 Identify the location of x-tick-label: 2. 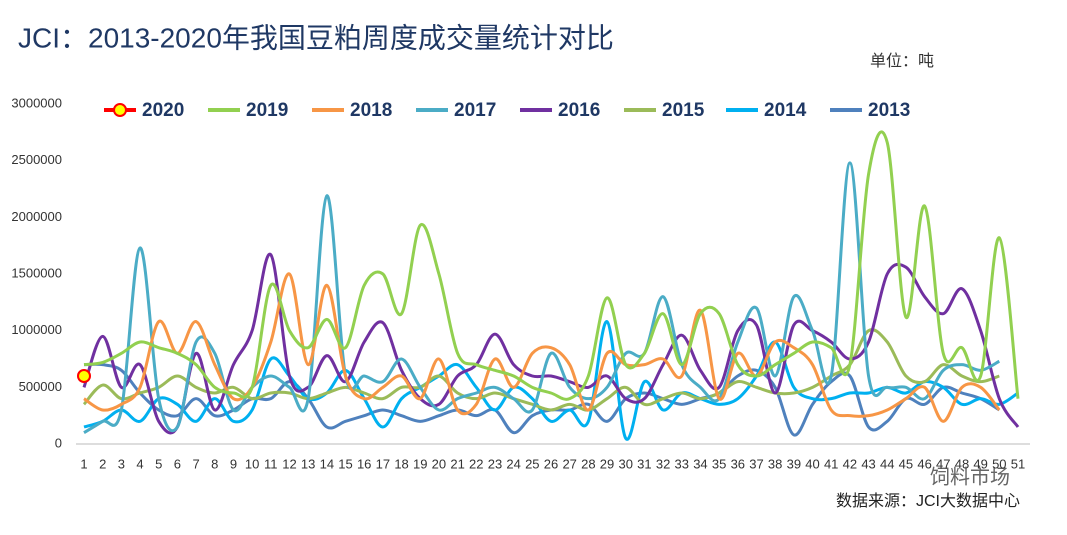
(102, 463).